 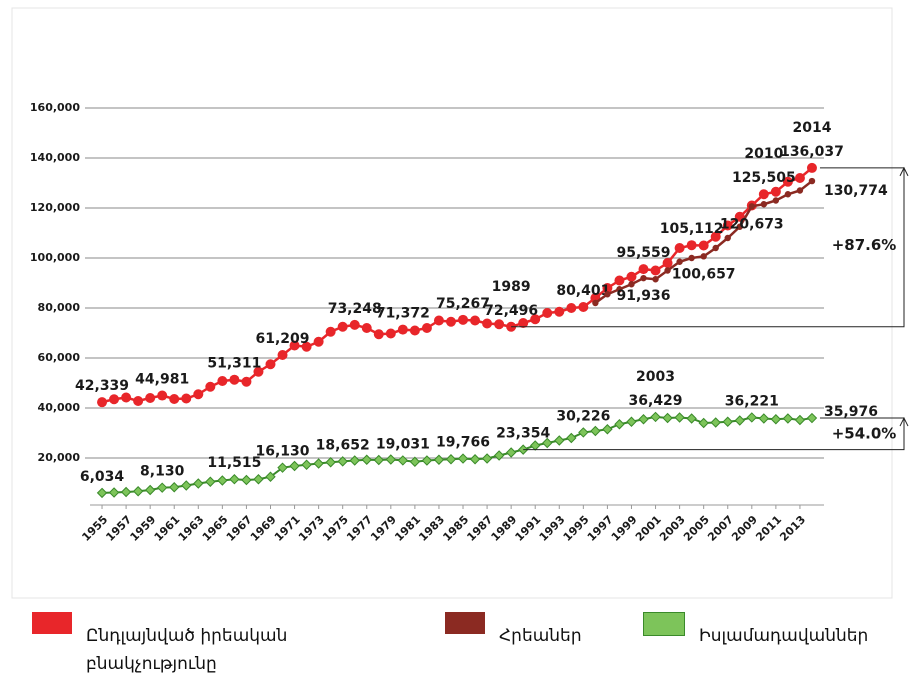 I want to click on y-tick-label: 160,000, so click(x=55, y=107).